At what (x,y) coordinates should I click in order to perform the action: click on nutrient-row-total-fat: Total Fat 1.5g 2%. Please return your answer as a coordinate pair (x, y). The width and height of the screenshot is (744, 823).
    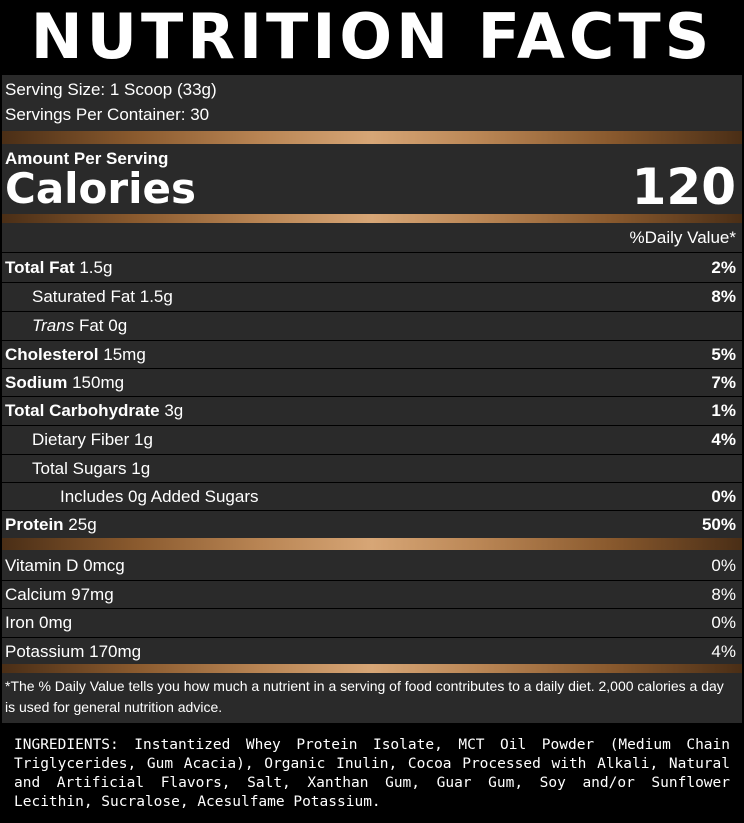
    Looking at the image, I should click on (372, 268).